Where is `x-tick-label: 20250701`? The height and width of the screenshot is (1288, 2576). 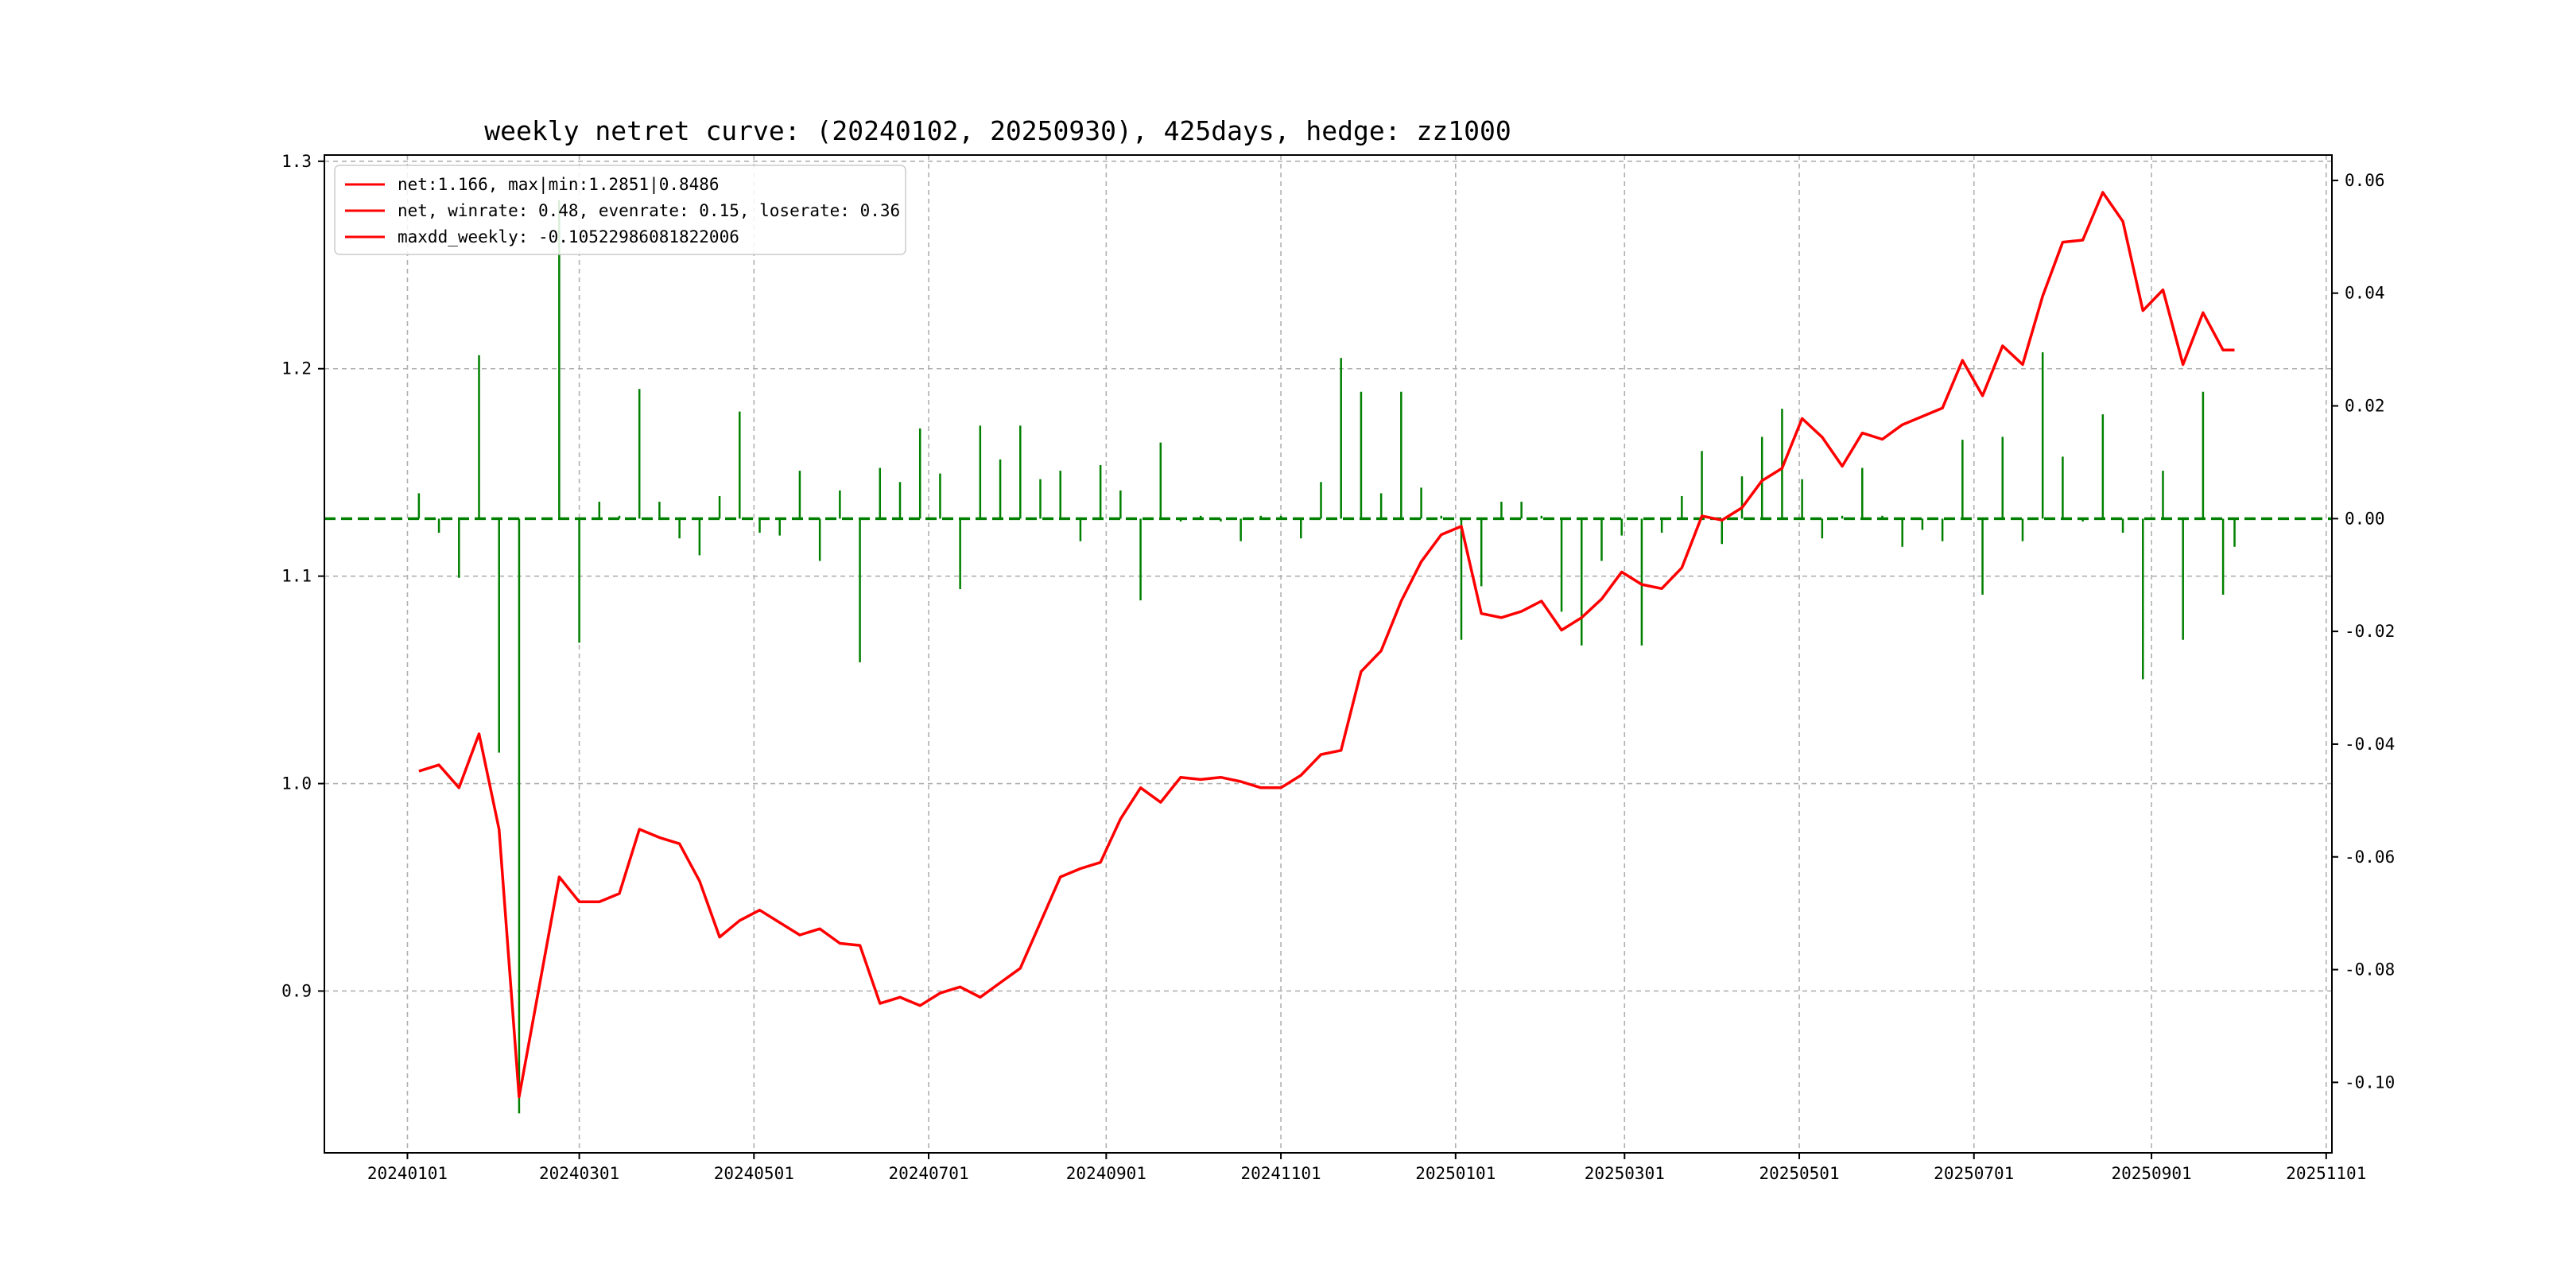
x-tick-label: 20250701 is located at coordinates (1974, 1173).